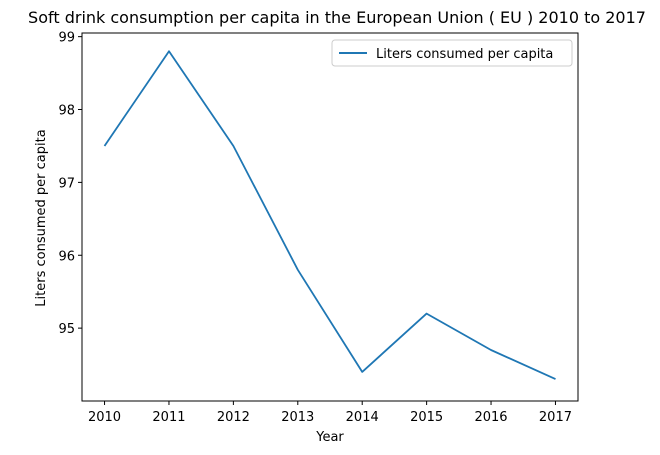 The width and height of the screenshot is (660, 455). I want to click on x-tick-label: 2015, so click(426, 417).